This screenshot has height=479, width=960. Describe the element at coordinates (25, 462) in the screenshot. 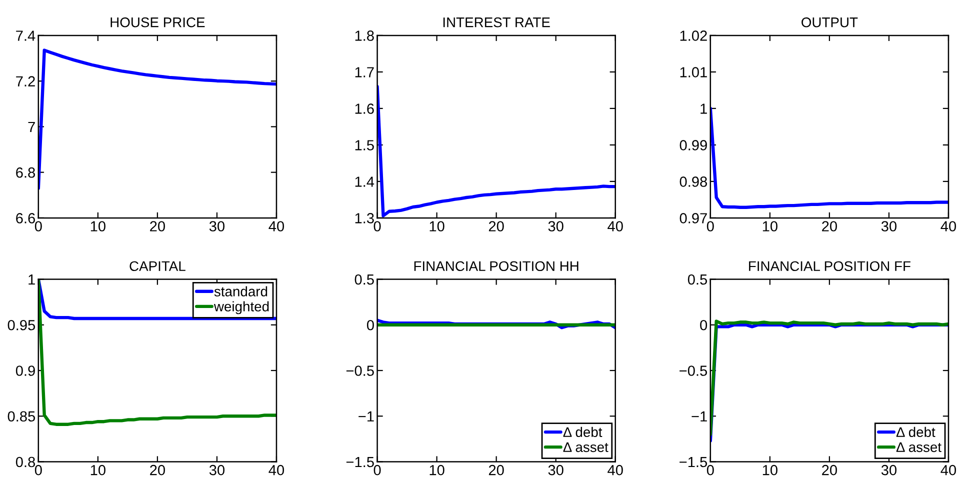

I see `y-tick-label: 0.8` at that location.